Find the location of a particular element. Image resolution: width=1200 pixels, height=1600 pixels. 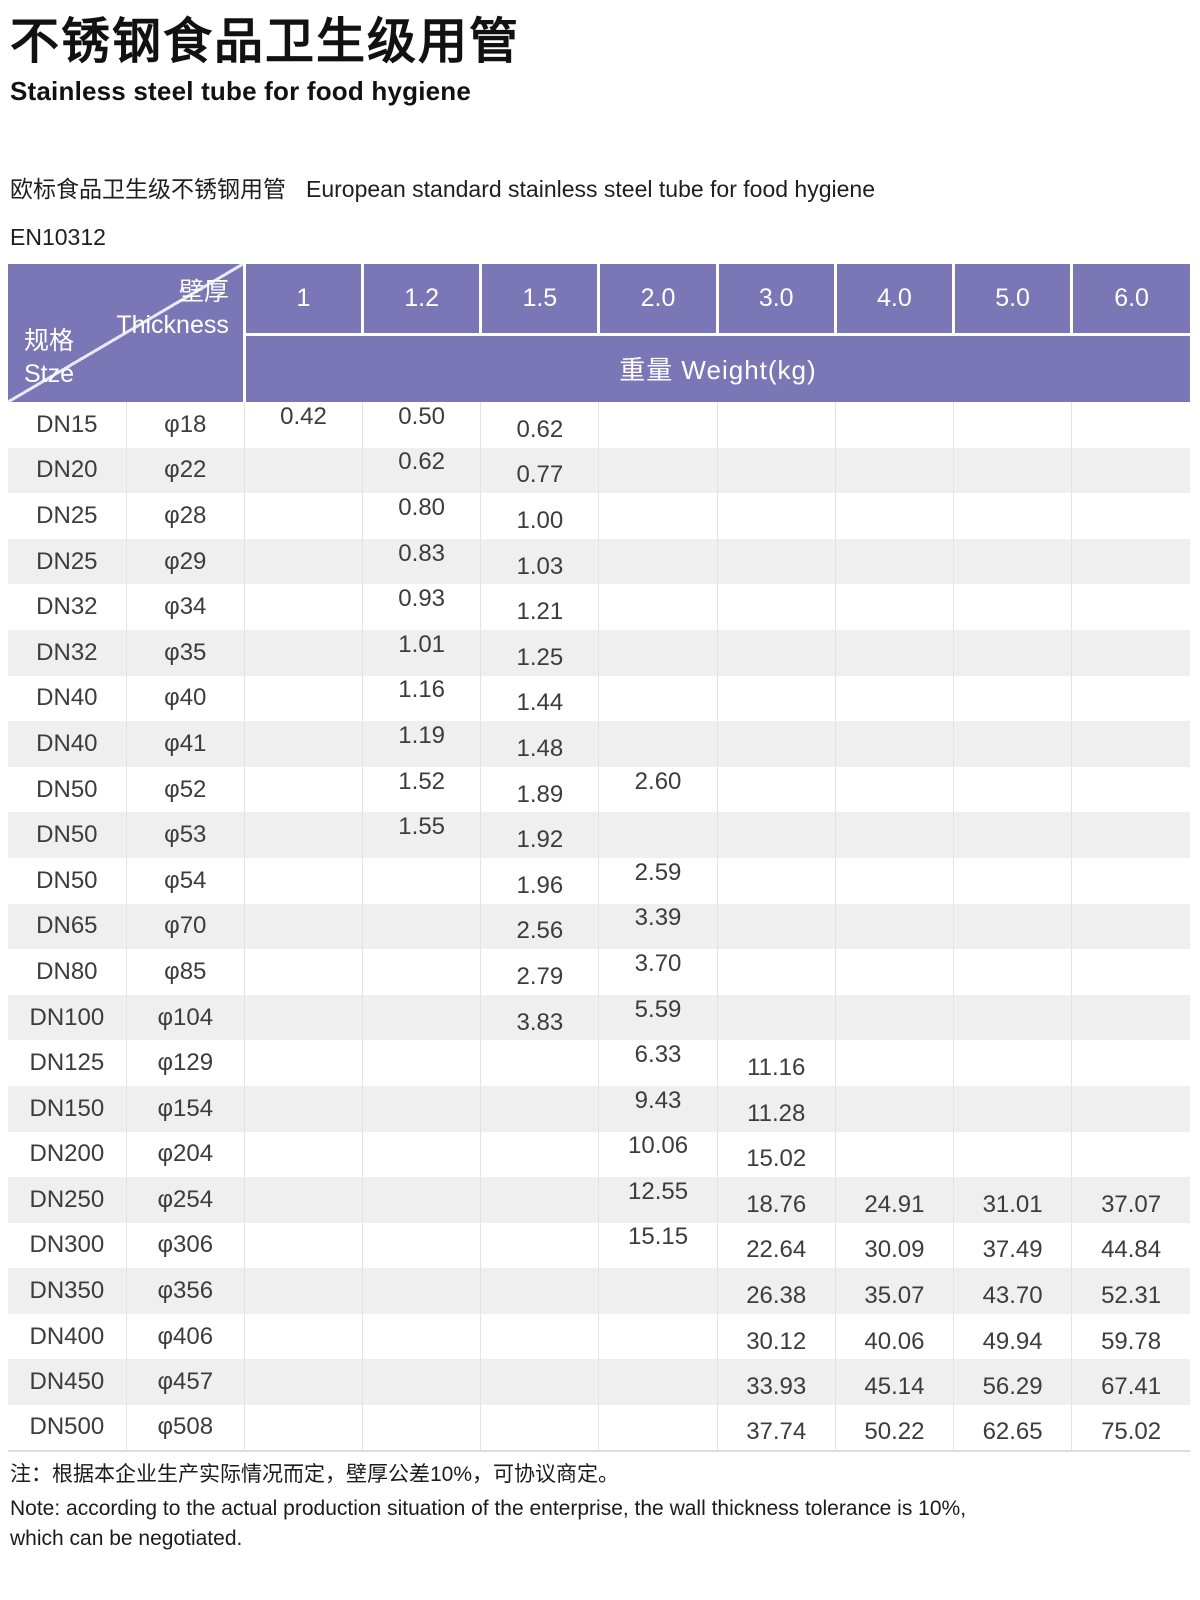

weight-cell: 31.01 is located at coordinates (1013, 1200).